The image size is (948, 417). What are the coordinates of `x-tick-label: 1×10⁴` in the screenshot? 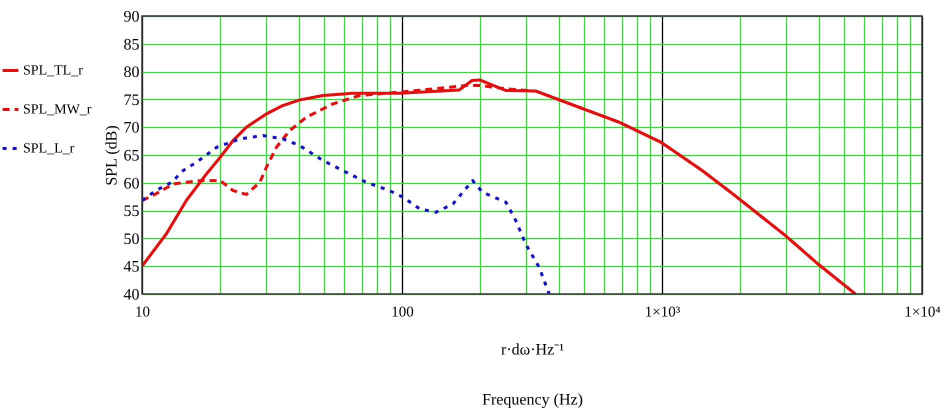 It's located at (922, 312).